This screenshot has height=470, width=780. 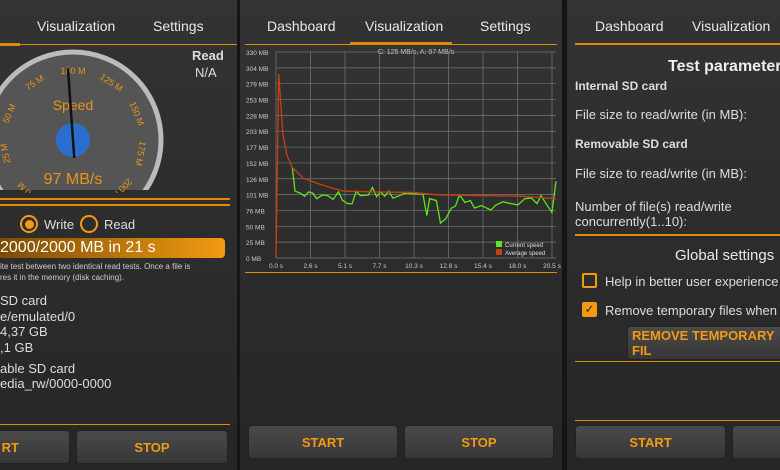 What do you see at coordinates (276, 266) in the screenshot?
I see `x-tick-label: 0.0 s` at bounding box center [276, 266].